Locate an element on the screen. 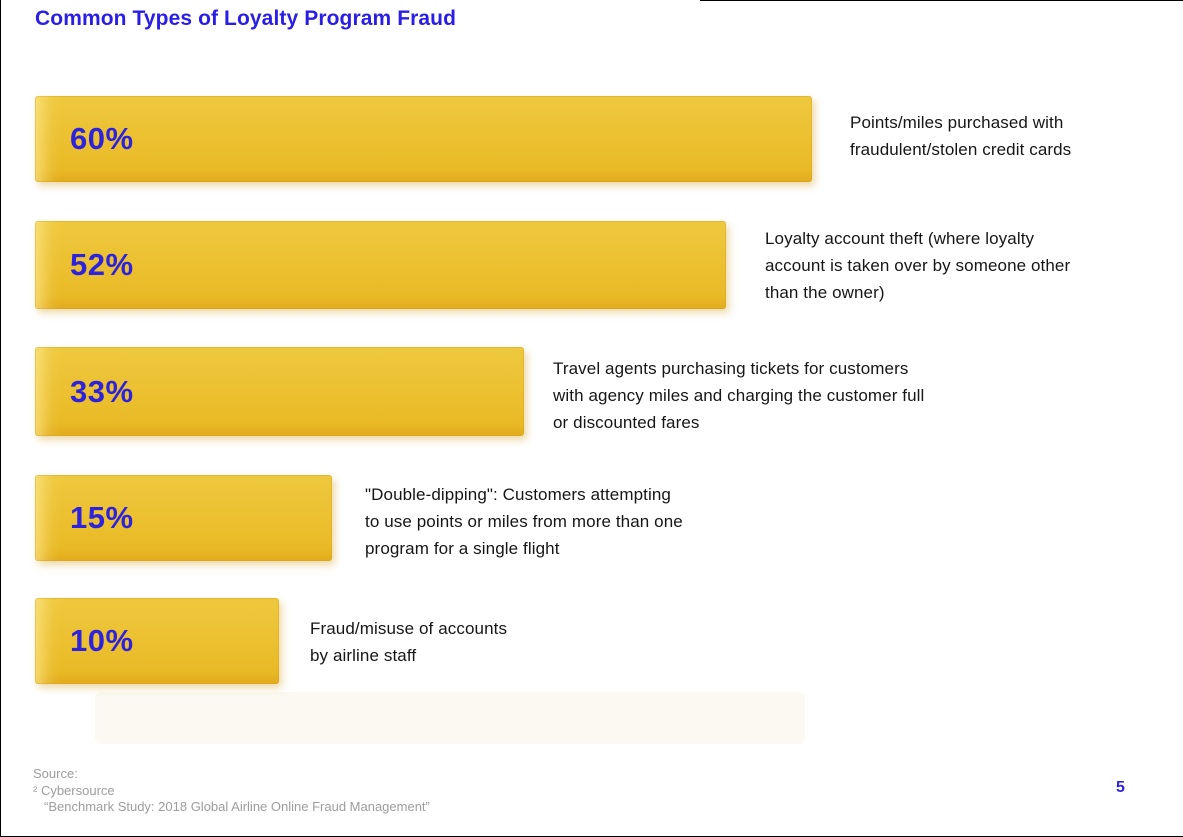  source-reference: ² Cybersource is located at coordinates (74, 790).